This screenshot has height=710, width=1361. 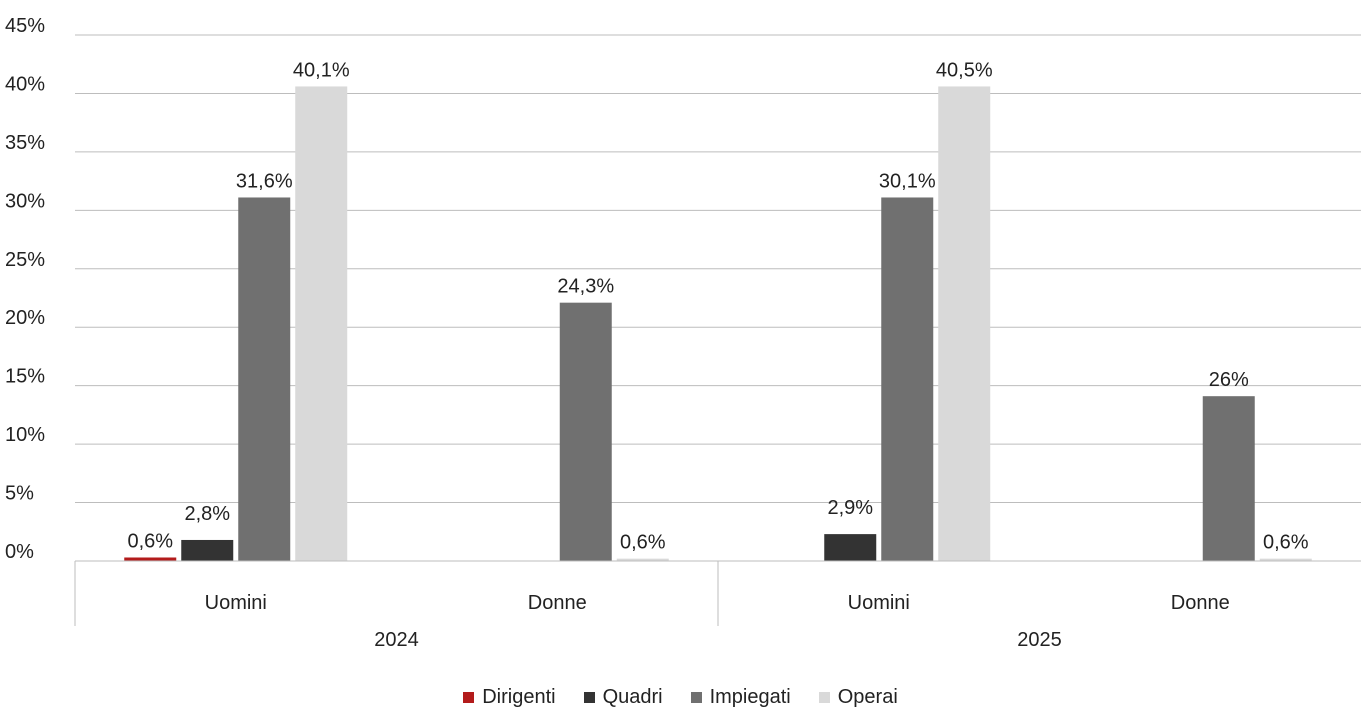 I want to click on legend-item-quadri: Quadri, so click(x=623, y=697).